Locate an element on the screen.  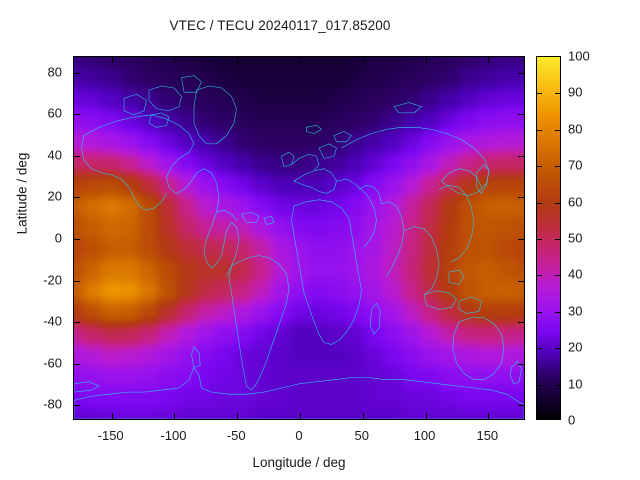
colorbar is located at coordinates (548, 238).